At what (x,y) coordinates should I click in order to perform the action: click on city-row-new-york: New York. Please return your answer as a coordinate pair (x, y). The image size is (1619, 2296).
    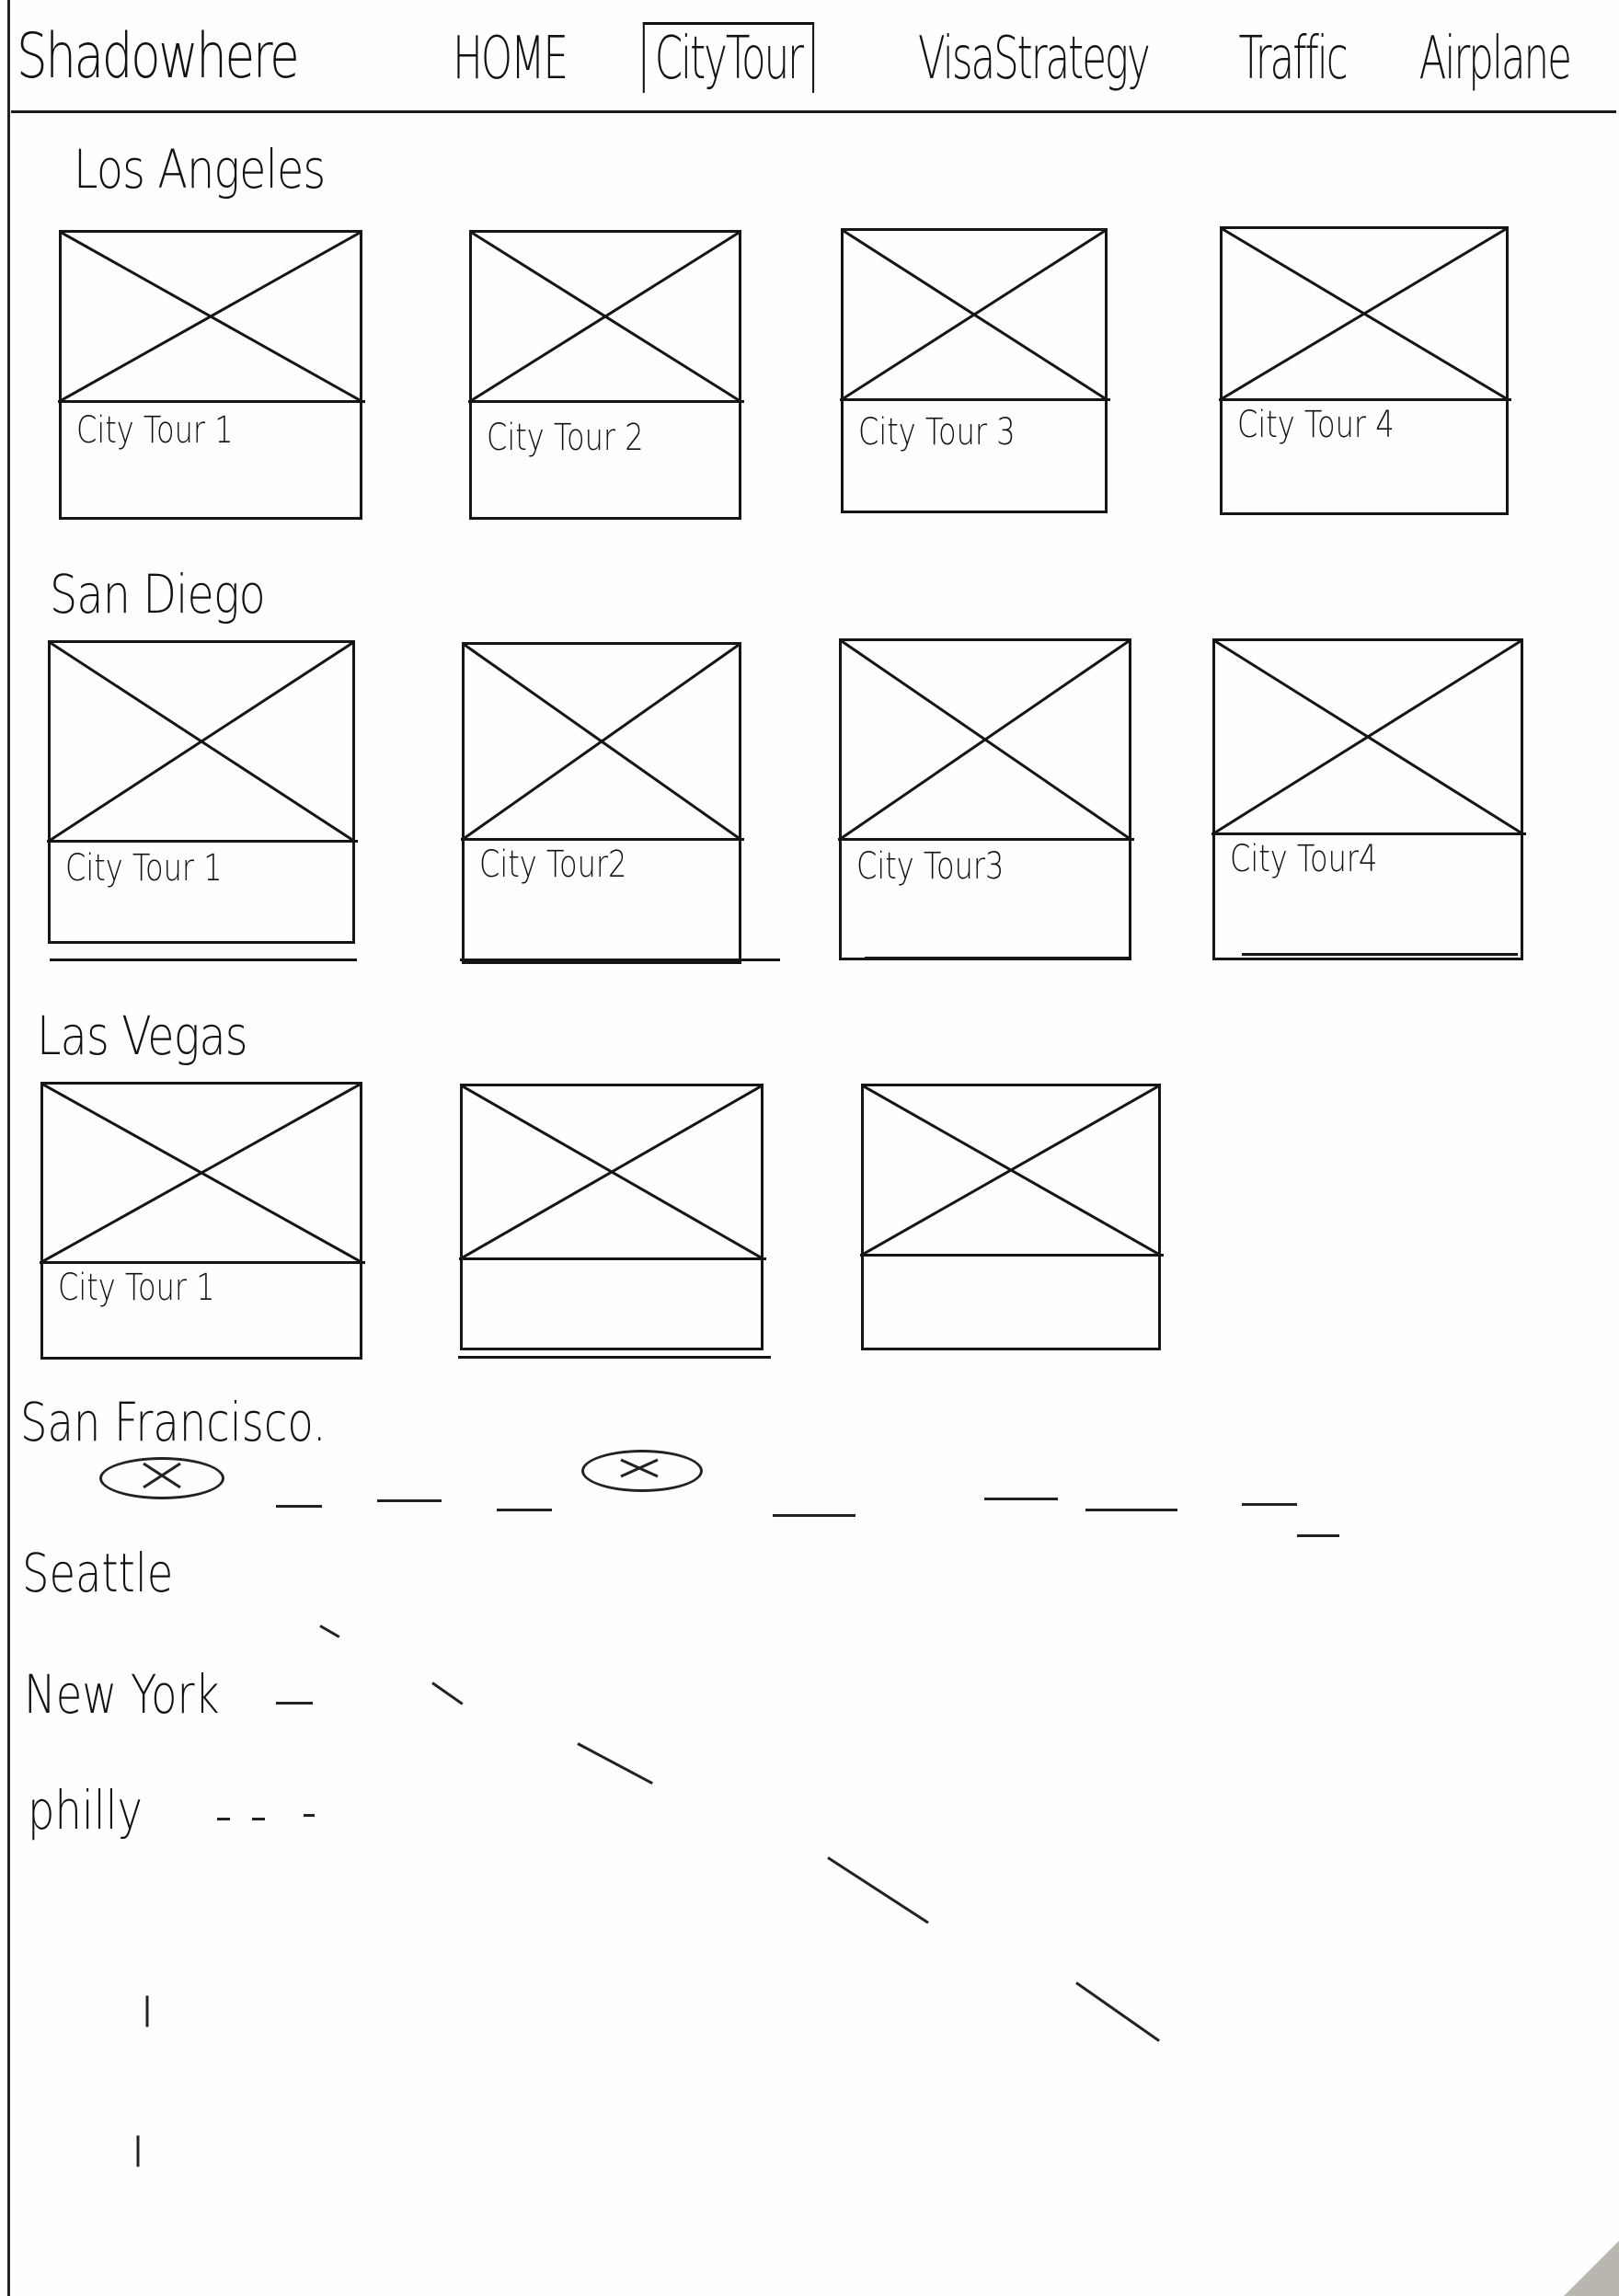
    Looking at the image, I should click on (122, 1694).